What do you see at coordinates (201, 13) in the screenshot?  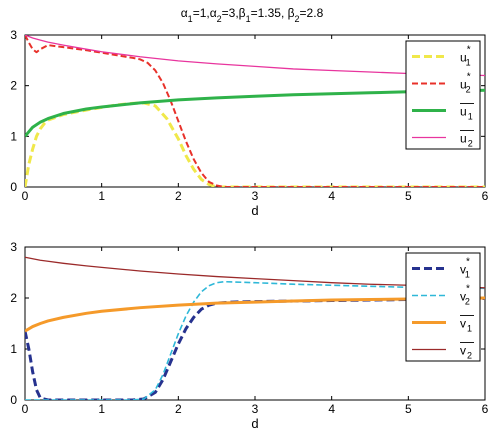 I see `title-part: =1,` at bounding box center [201, 13].